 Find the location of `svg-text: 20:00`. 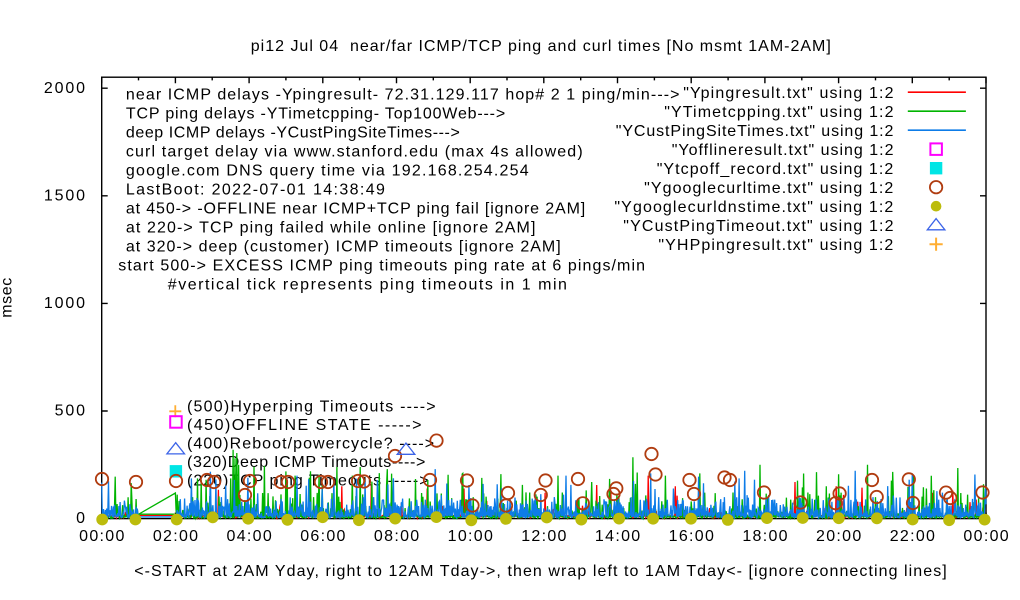

svg-text: 20:00 is located at coordinates (839, 536).